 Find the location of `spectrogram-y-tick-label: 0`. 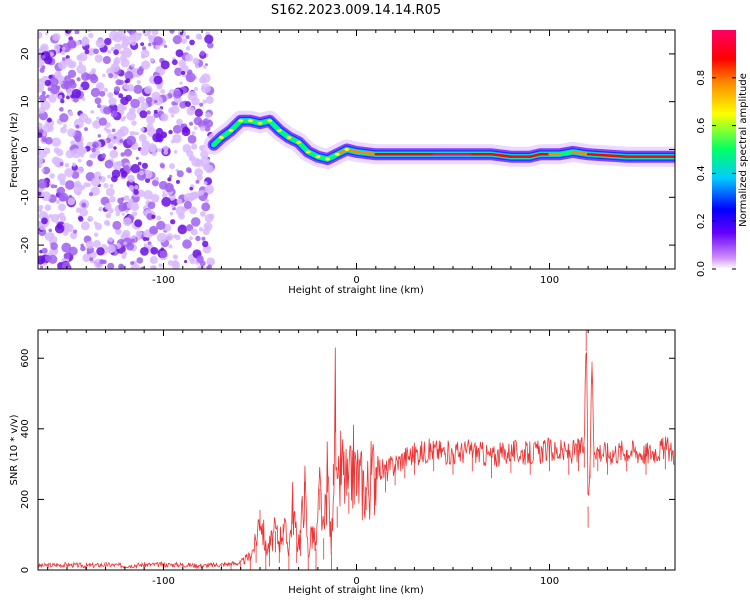

spectrogram-y-tick-label: 0 is located at coordinates (25, 149).